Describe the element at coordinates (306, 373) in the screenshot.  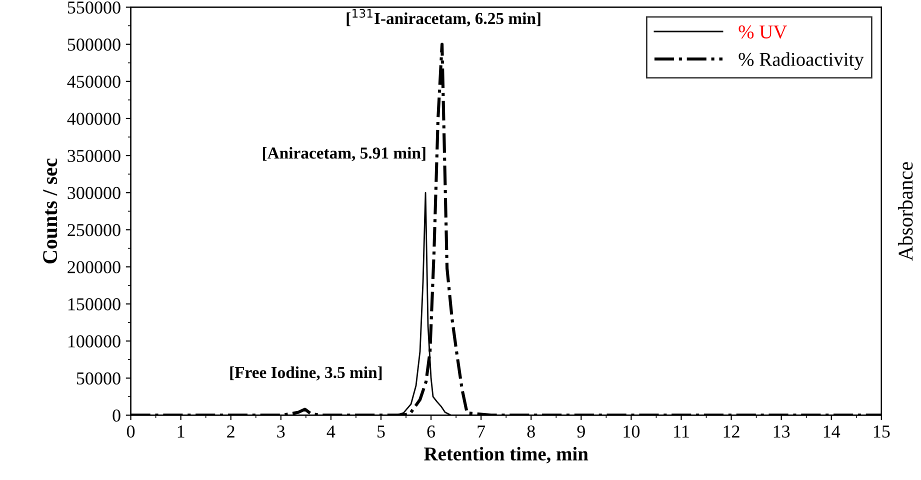
I see `annotation: [Free Iodine, 3.5 min]` at that location.